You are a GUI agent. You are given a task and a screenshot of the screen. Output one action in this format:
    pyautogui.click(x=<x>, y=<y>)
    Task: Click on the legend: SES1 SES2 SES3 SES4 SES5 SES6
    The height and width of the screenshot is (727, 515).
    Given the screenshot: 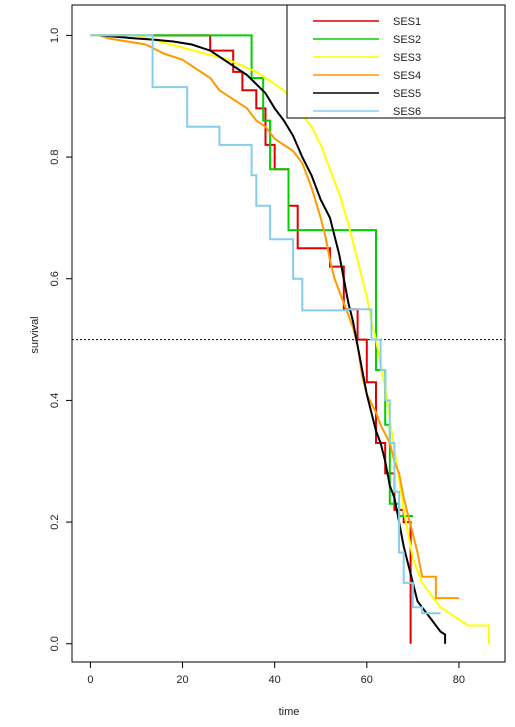 What is the action you would take?
    pyautogui.click(x=396, y=61)
    